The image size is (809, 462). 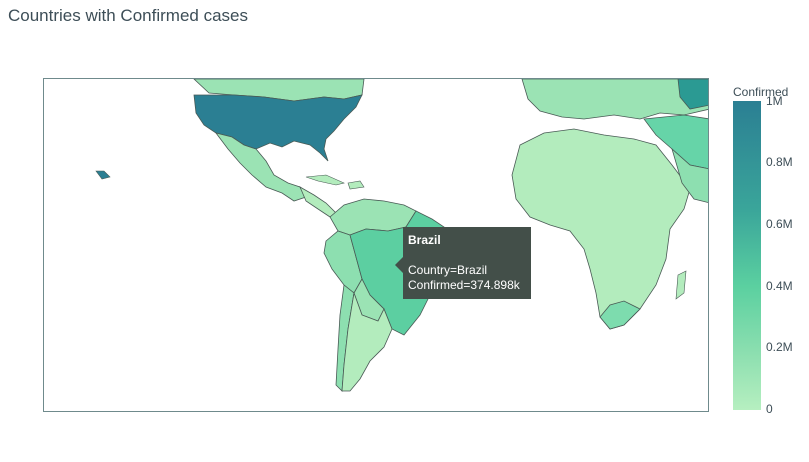 What do you see at coordinates (681, 285) in the screenshot?
I see `country-madagascar` at bounding box center [681, 285].